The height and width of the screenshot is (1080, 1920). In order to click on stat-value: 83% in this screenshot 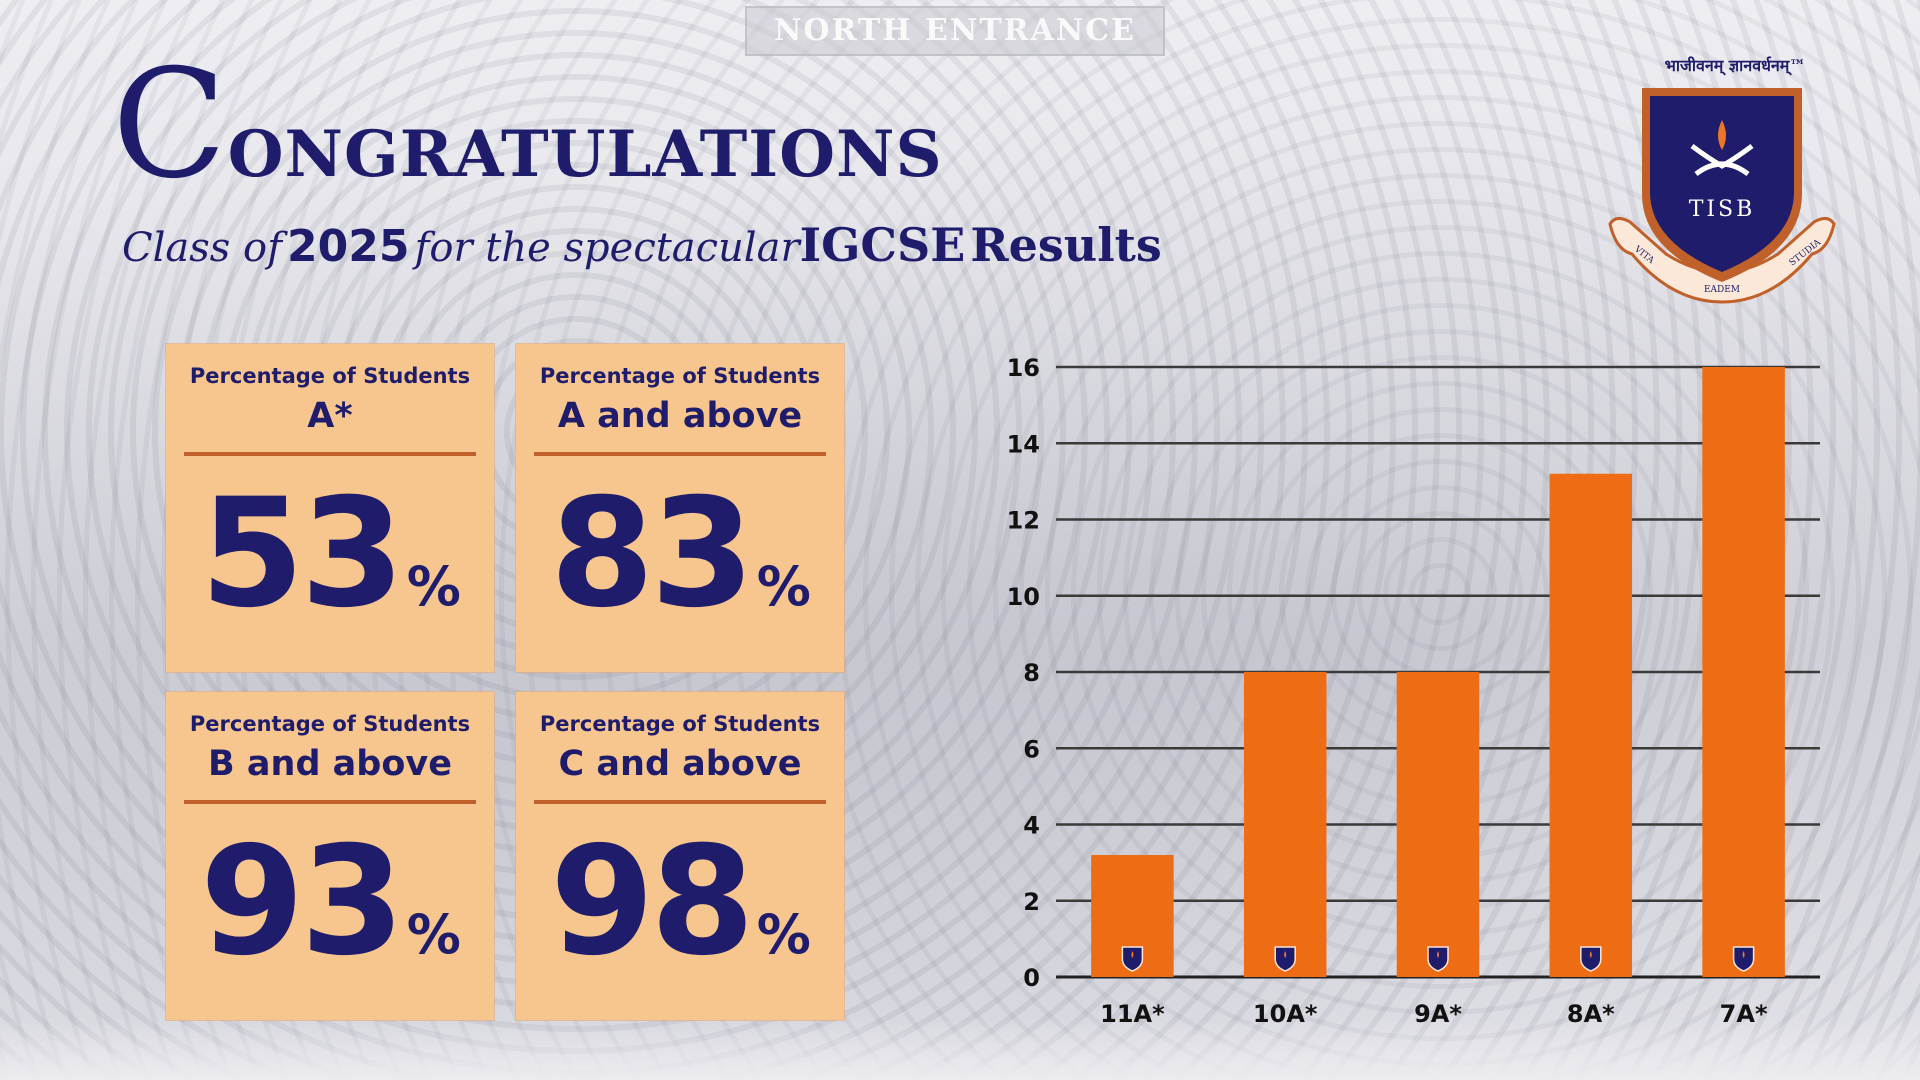, I will do `click(680, 554)`.